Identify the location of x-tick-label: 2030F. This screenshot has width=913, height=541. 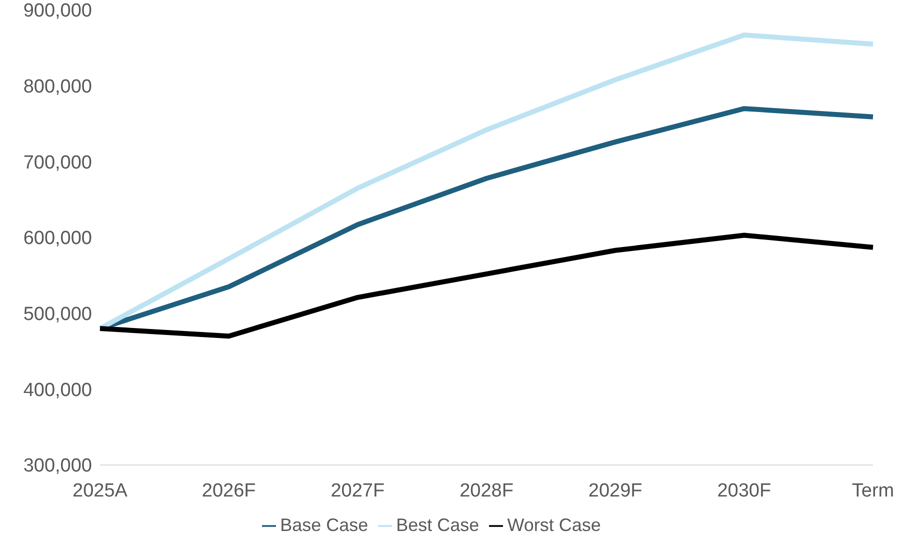
(744, 491).